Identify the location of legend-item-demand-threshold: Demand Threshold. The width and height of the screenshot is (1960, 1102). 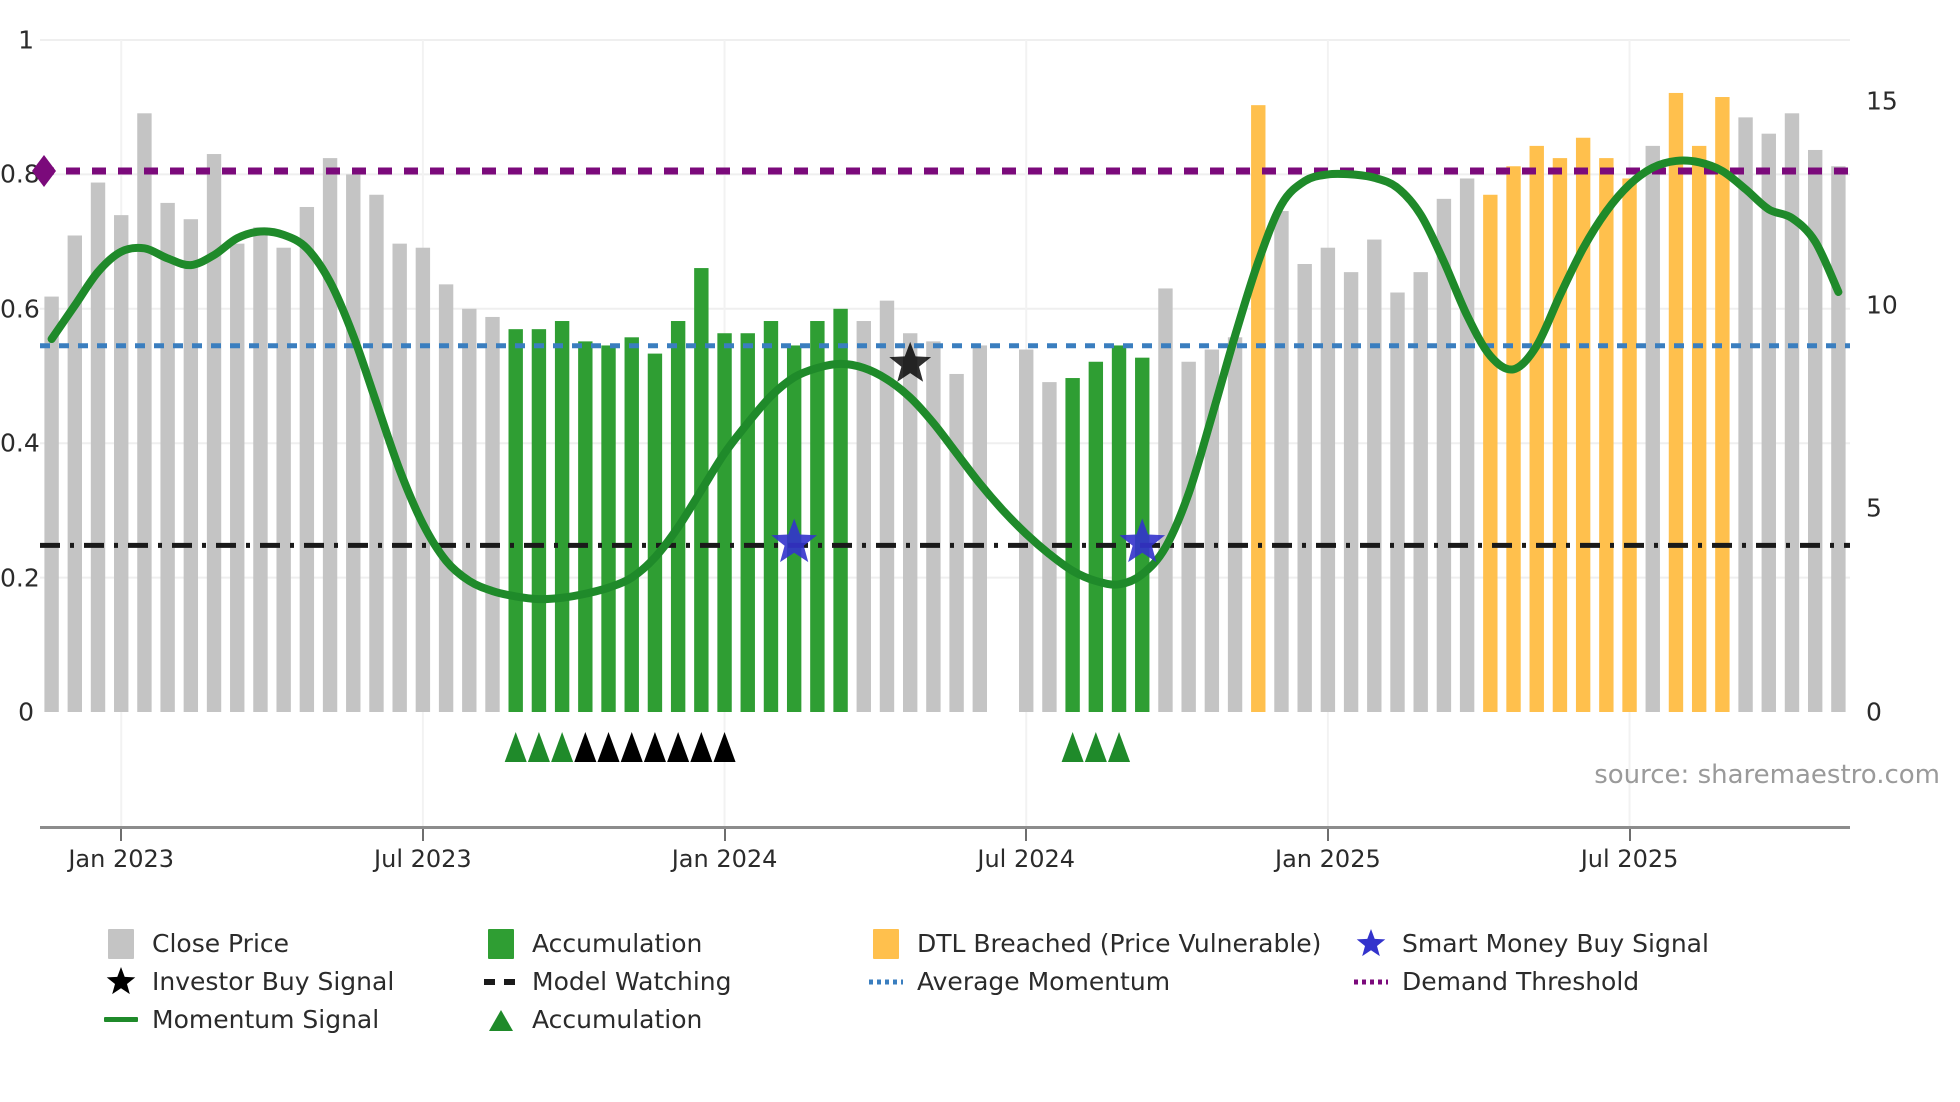
(1564, 981).